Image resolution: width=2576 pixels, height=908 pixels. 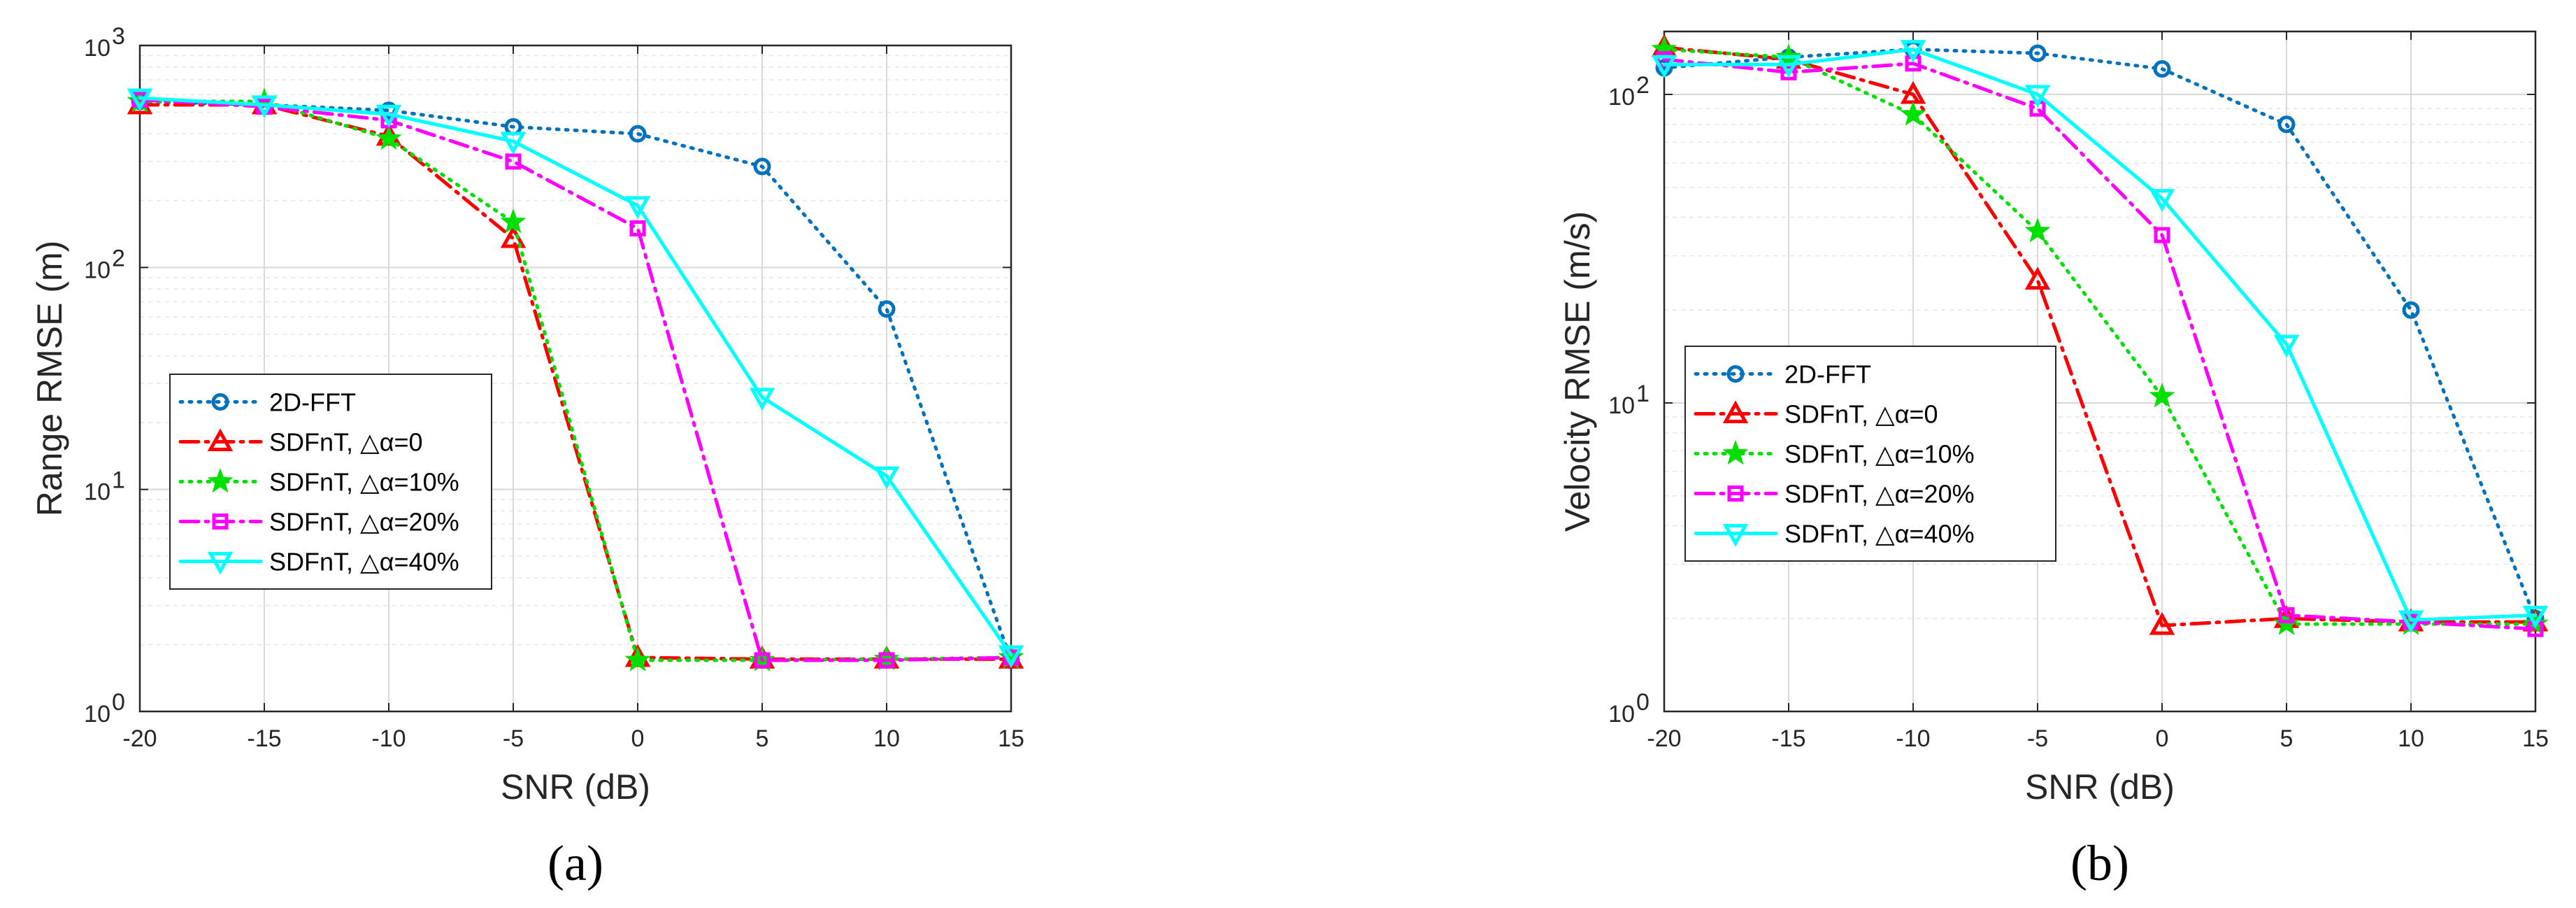 I want to click on x-tick-label: 15, so click(x=1011, y=738).